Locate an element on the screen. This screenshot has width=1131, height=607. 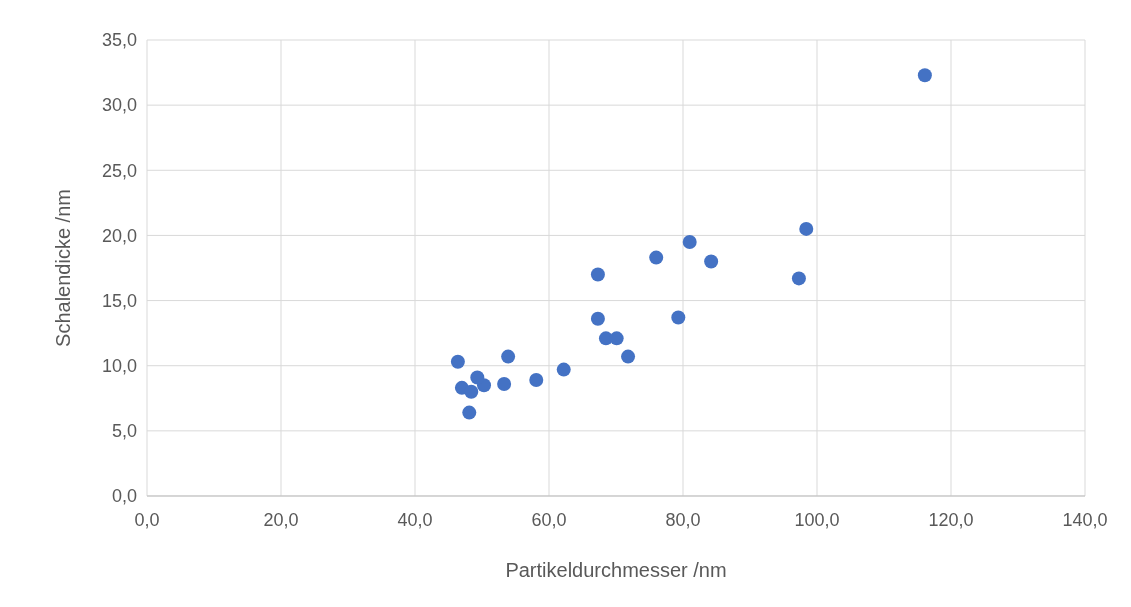
x-tick-label: 60,0 is located at coordinates (549, 520).